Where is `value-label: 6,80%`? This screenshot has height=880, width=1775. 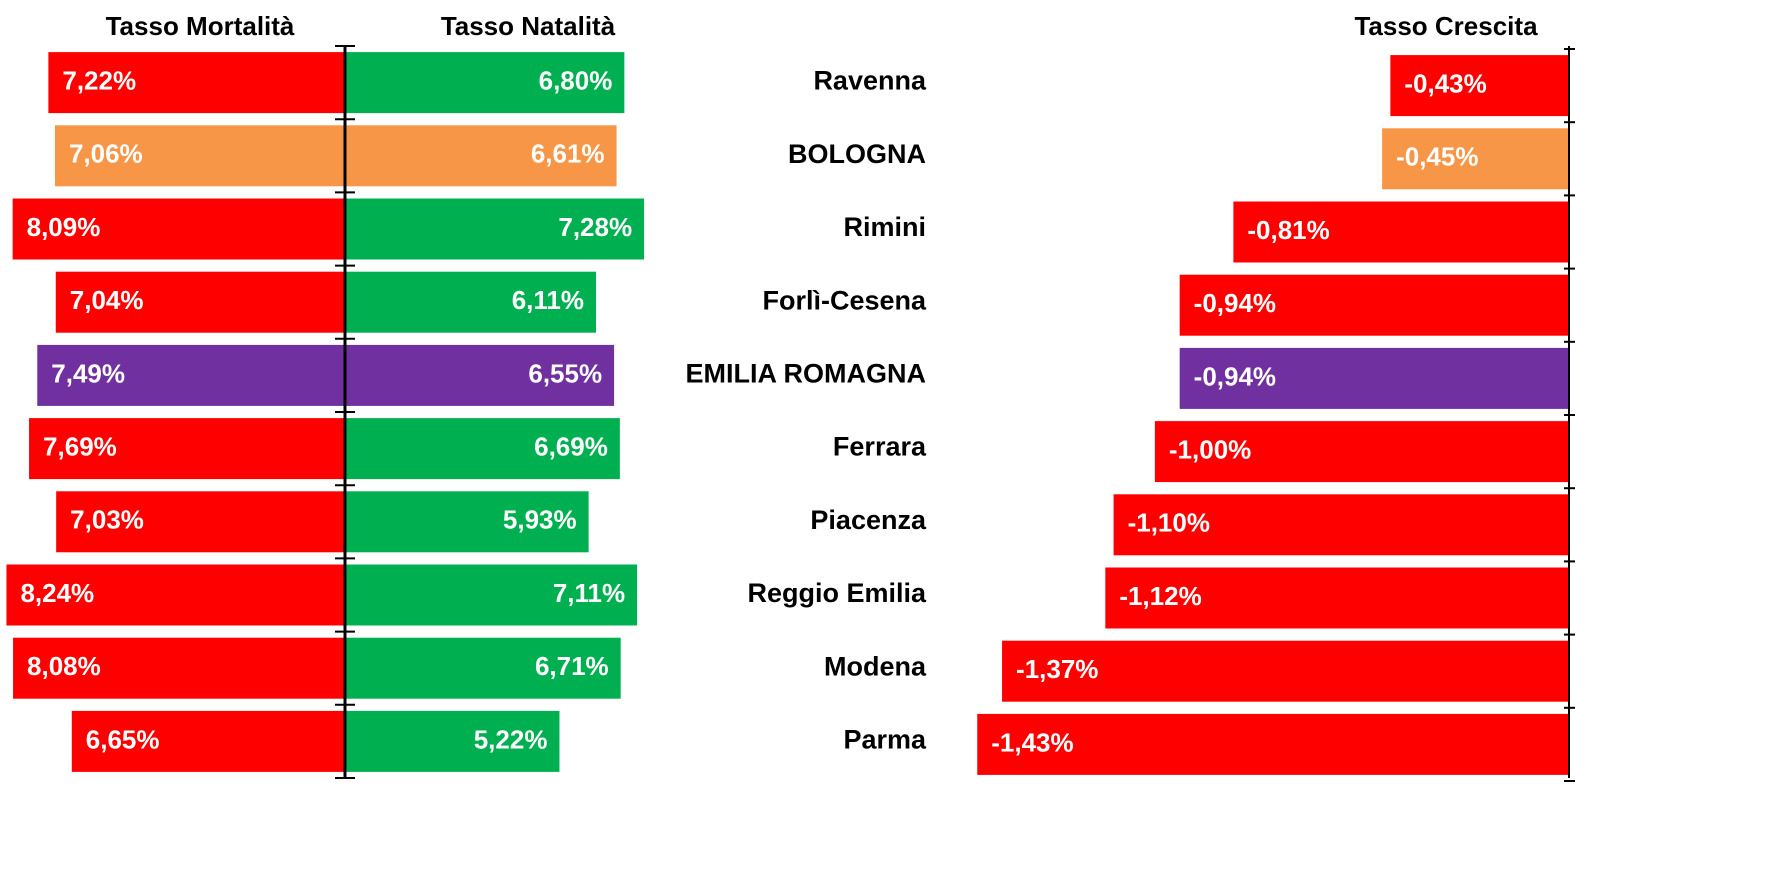
value-label: 6,80% is located at coordinates (576, 80).